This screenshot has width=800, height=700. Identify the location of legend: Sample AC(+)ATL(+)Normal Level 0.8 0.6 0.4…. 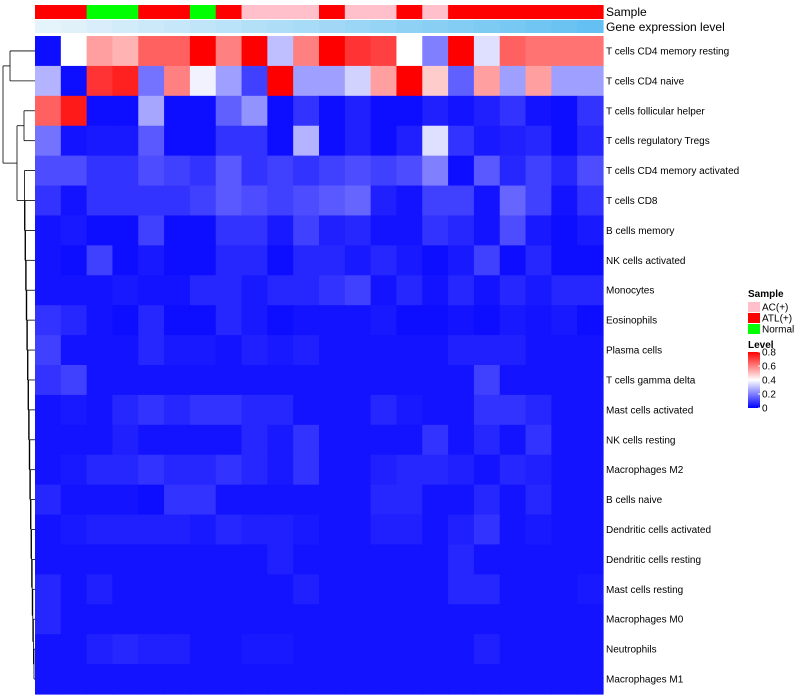
(771, 352).